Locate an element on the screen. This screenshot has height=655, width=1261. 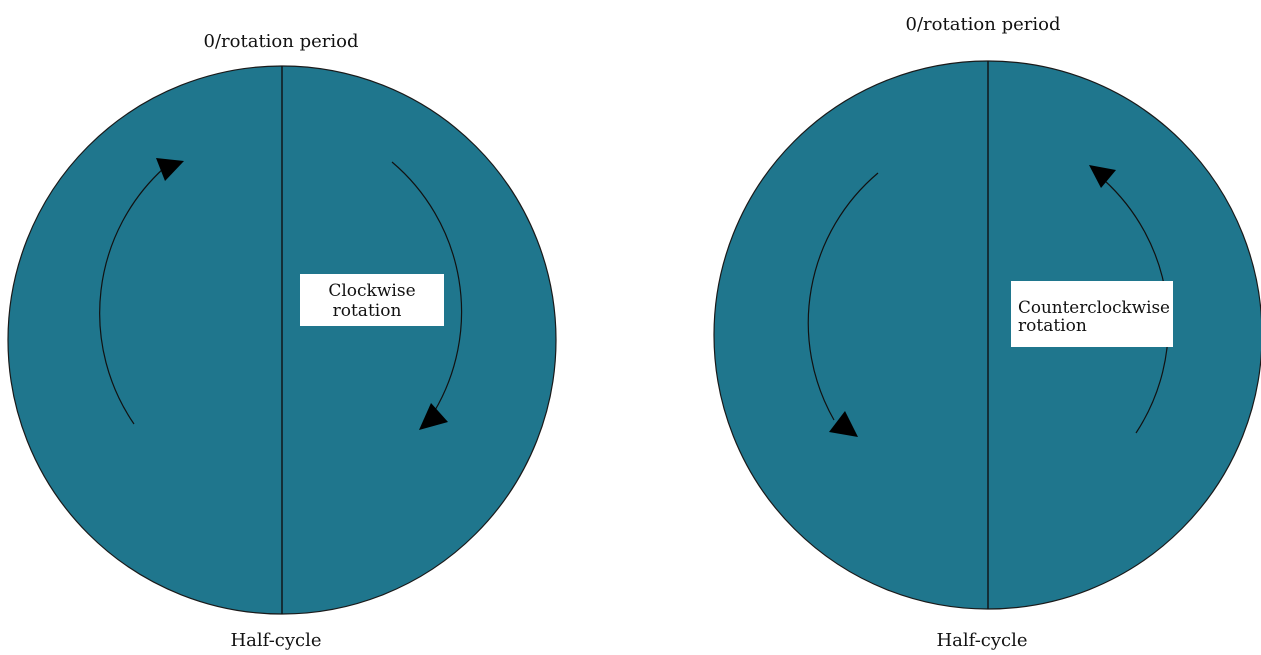
right-disc-bottom-label: Half-cycle is located at coordinates (981, 640).